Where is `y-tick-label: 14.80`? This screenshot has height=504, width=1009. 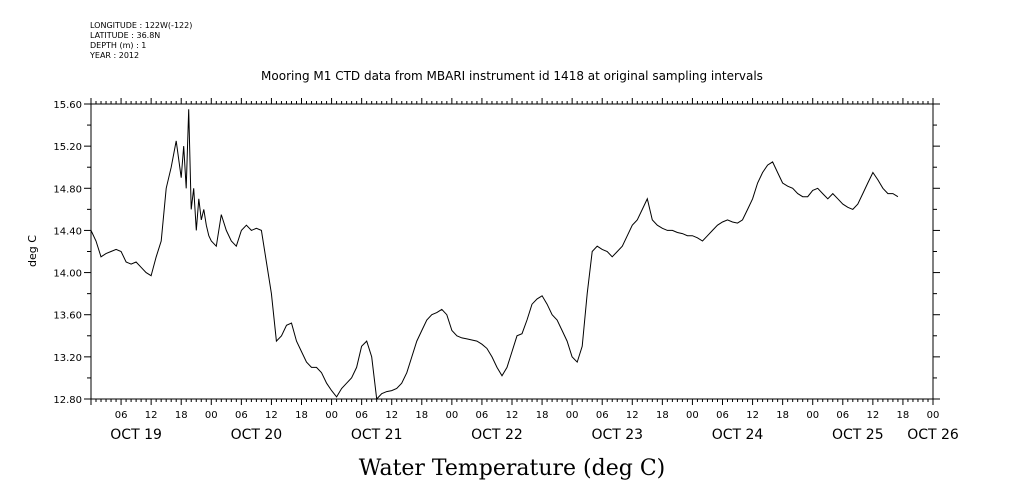
y-tick-label: 14.80 is located at coordinates (67, 189).